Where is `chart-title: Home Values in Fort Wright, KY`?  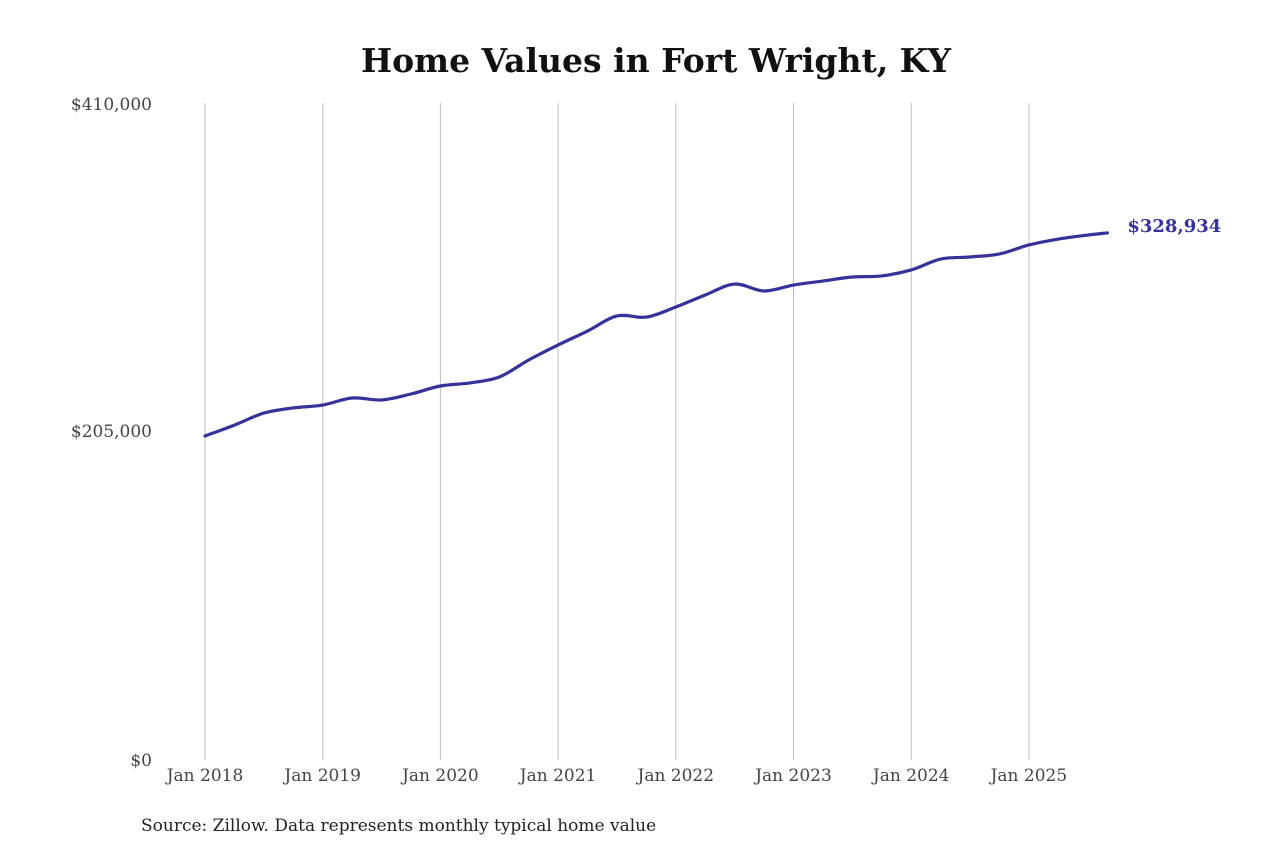
chart-title: Home Values in Fort Wright, KY is located at coordinates (656, 60).